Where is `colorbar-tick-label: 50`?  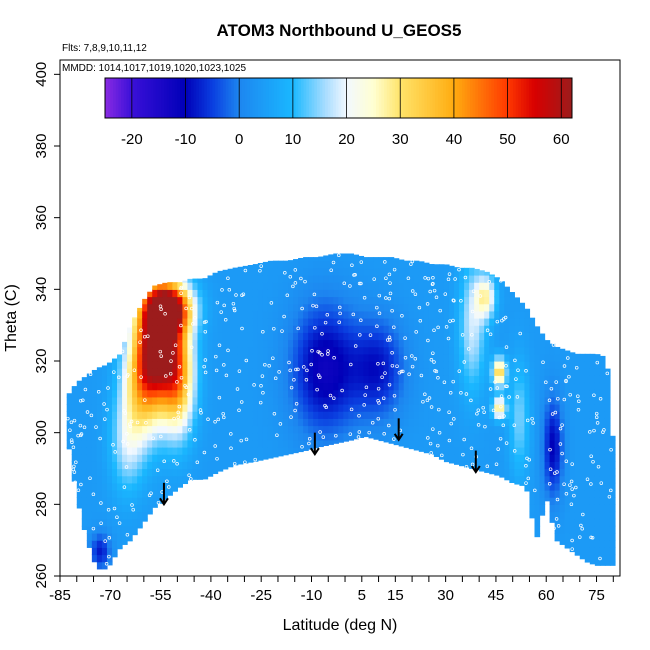
colorbar-tick-label: 50 is located at coordinates (507, 139).